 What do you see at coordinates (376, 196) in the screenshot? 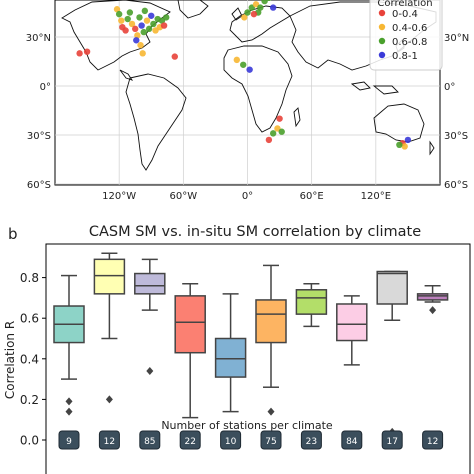
I see `map-x-tick: 120°E` at bounding box center [376, 196].